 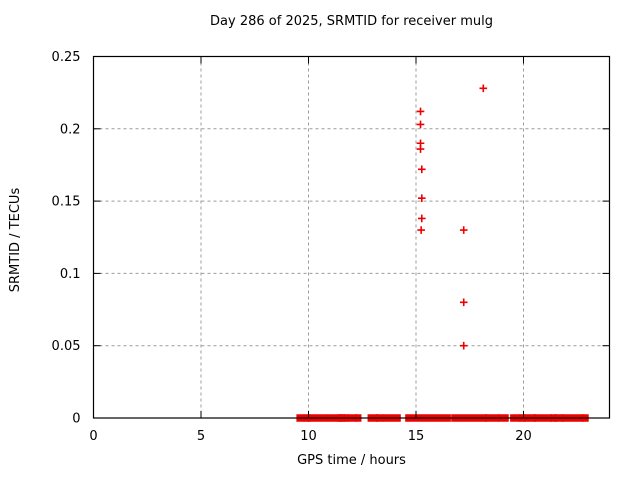 I want to click on y-tick-label: 0.05, so click(x=66, y=346).